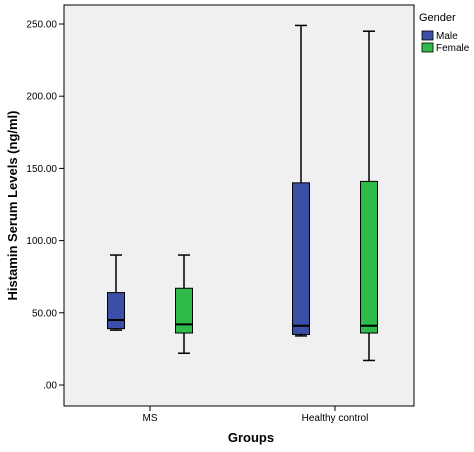 This screenshot has width=474, height=452. I want to click on box-male-ms, so click(116, 292).